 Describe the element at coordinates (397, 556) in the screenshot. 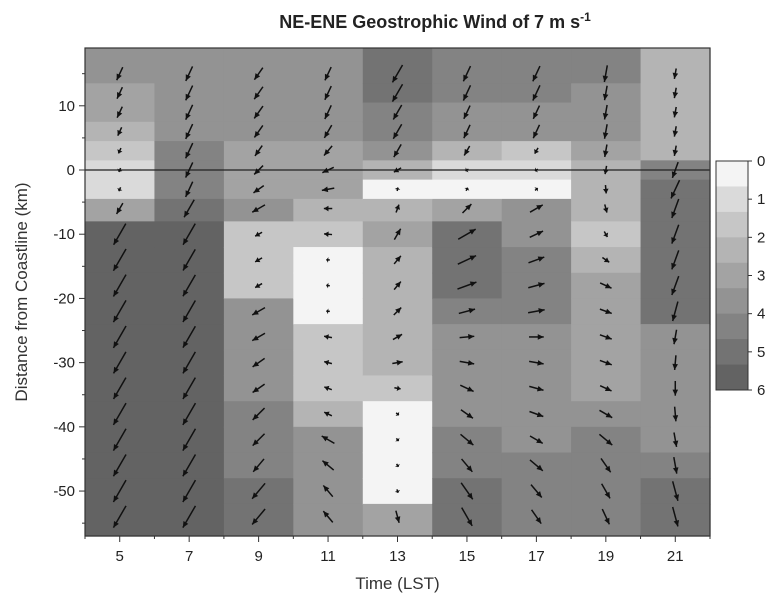

I see `x-tick-label: 13` at that location.